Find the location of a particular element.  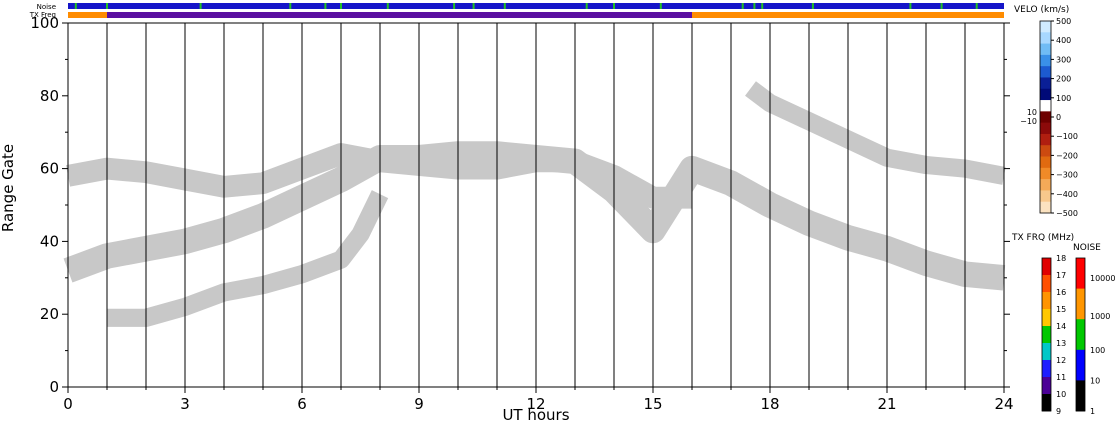

txfreq-colorbar-tick-label: 10 is located at coordinates (1061, 394).